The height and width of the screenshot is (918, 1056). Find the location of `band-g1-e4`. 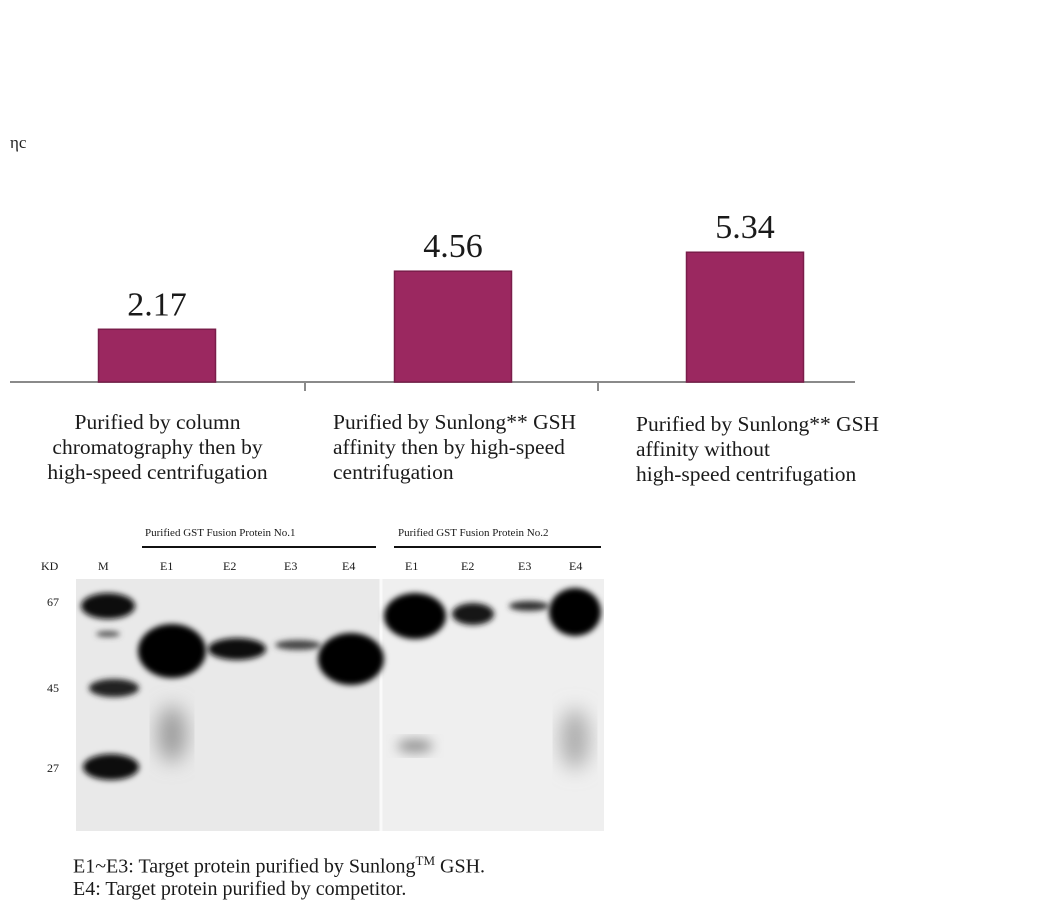

band-g1-e4 is located at coordinates (351, 659).